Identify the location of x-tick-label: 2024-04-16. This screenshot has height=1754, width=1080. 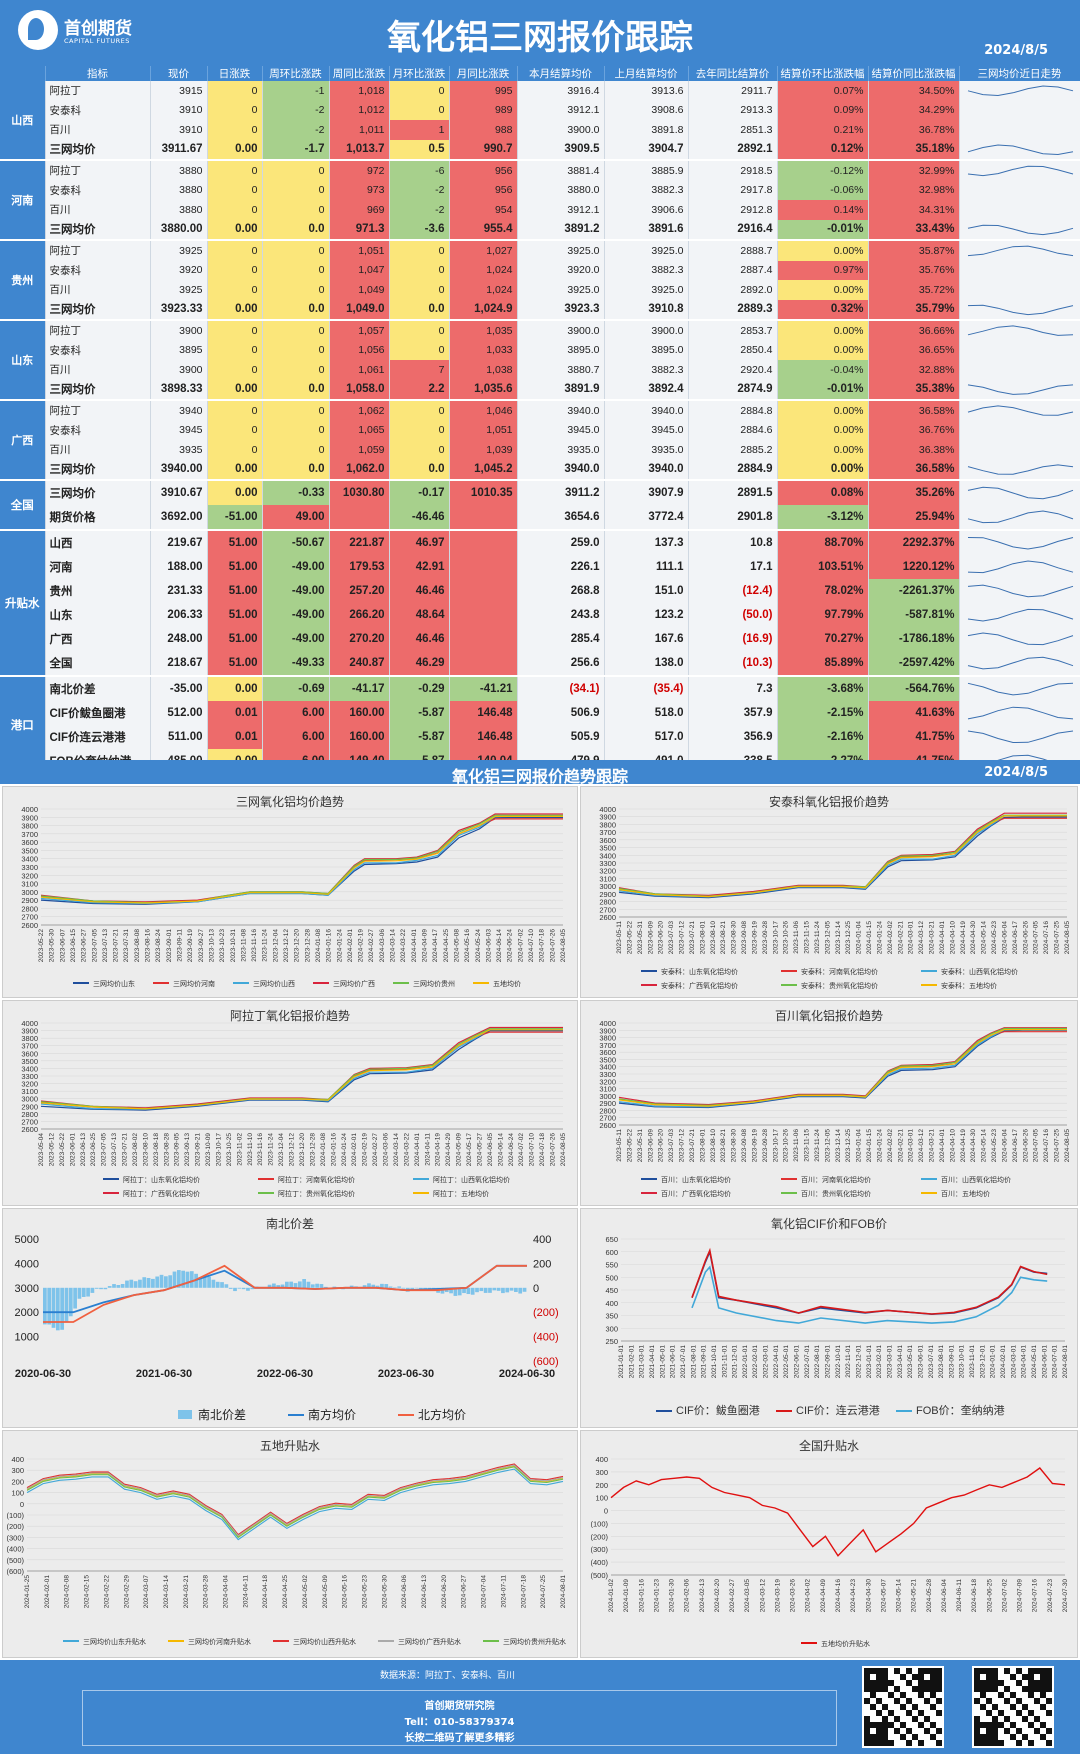
(838, 1596).